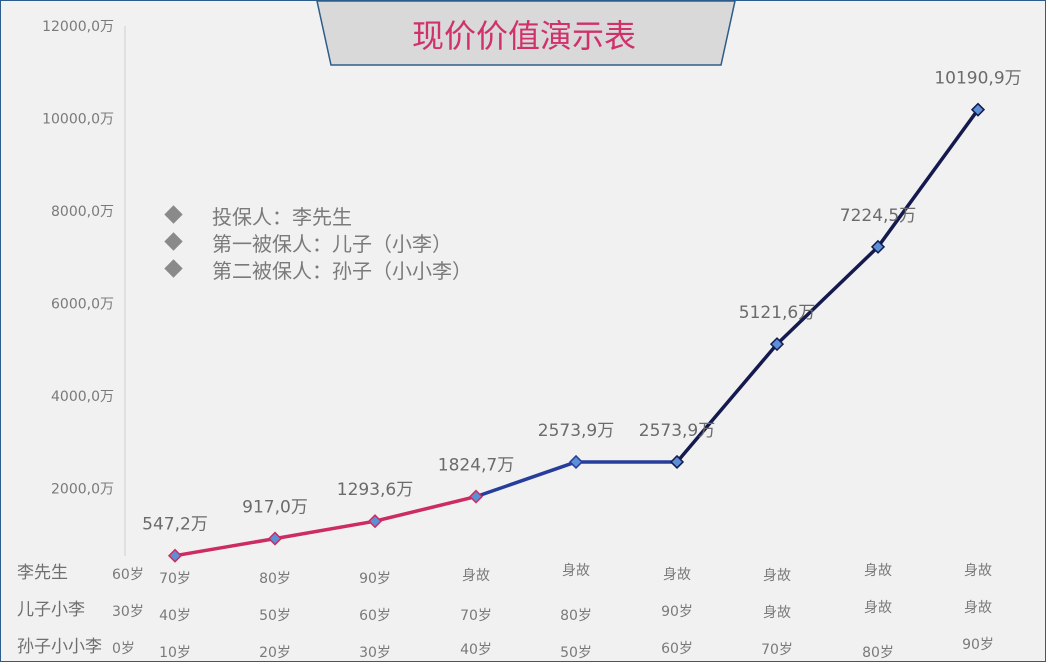  I want to click on y-tick-label: 8000,0万, so click(82, 212).